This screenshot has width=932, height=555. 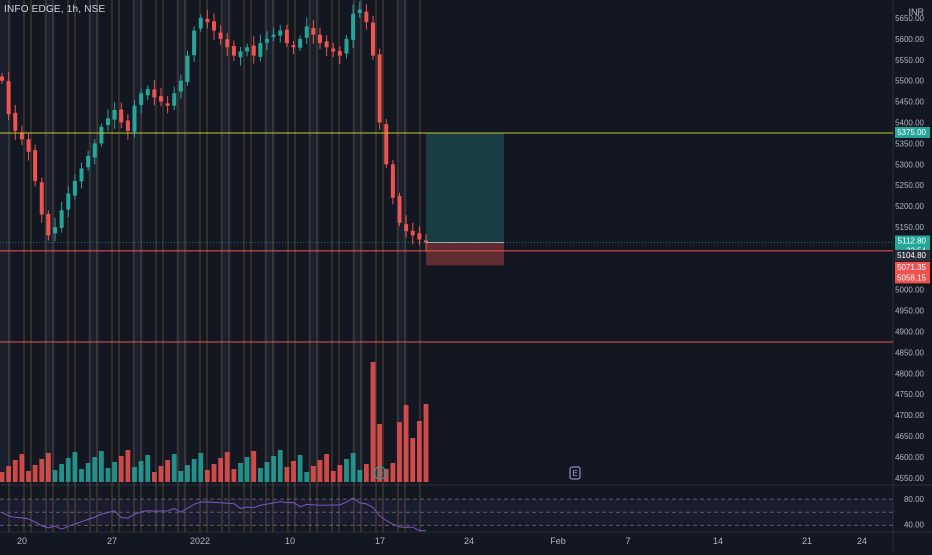 What do you see at coordinates (909, 60) in the screenshot?
I see `price-axis-tick: 5550.00` at bounding box center [909, 60].